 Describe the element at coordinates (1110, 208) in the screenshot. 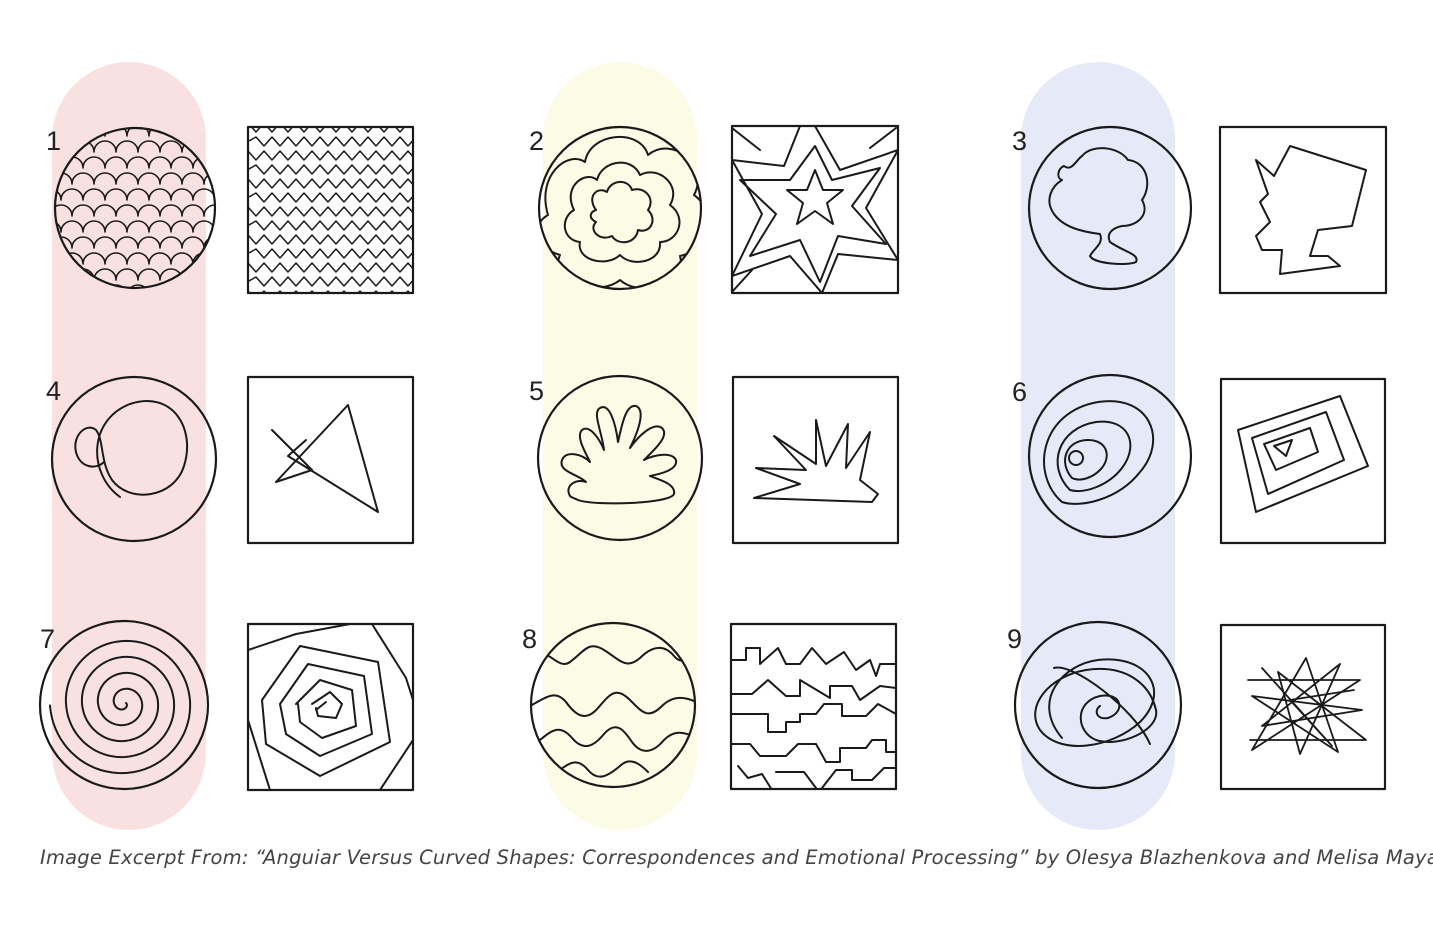

I see `blob-tree-icon` at that location.